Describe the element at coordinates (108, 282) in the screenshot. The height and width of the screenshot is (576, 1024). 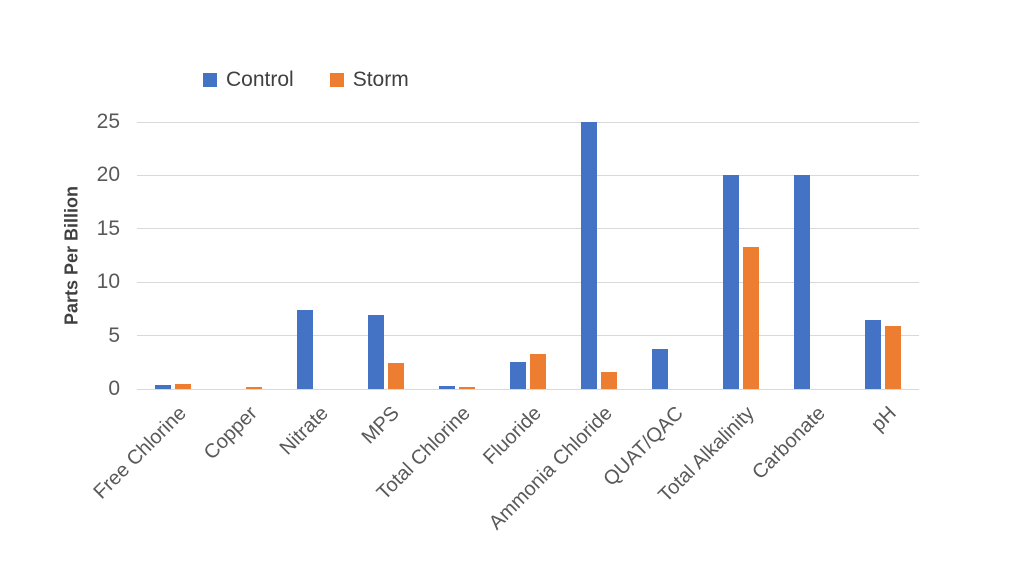
I see `y-tick-label-10: 10` at that location.